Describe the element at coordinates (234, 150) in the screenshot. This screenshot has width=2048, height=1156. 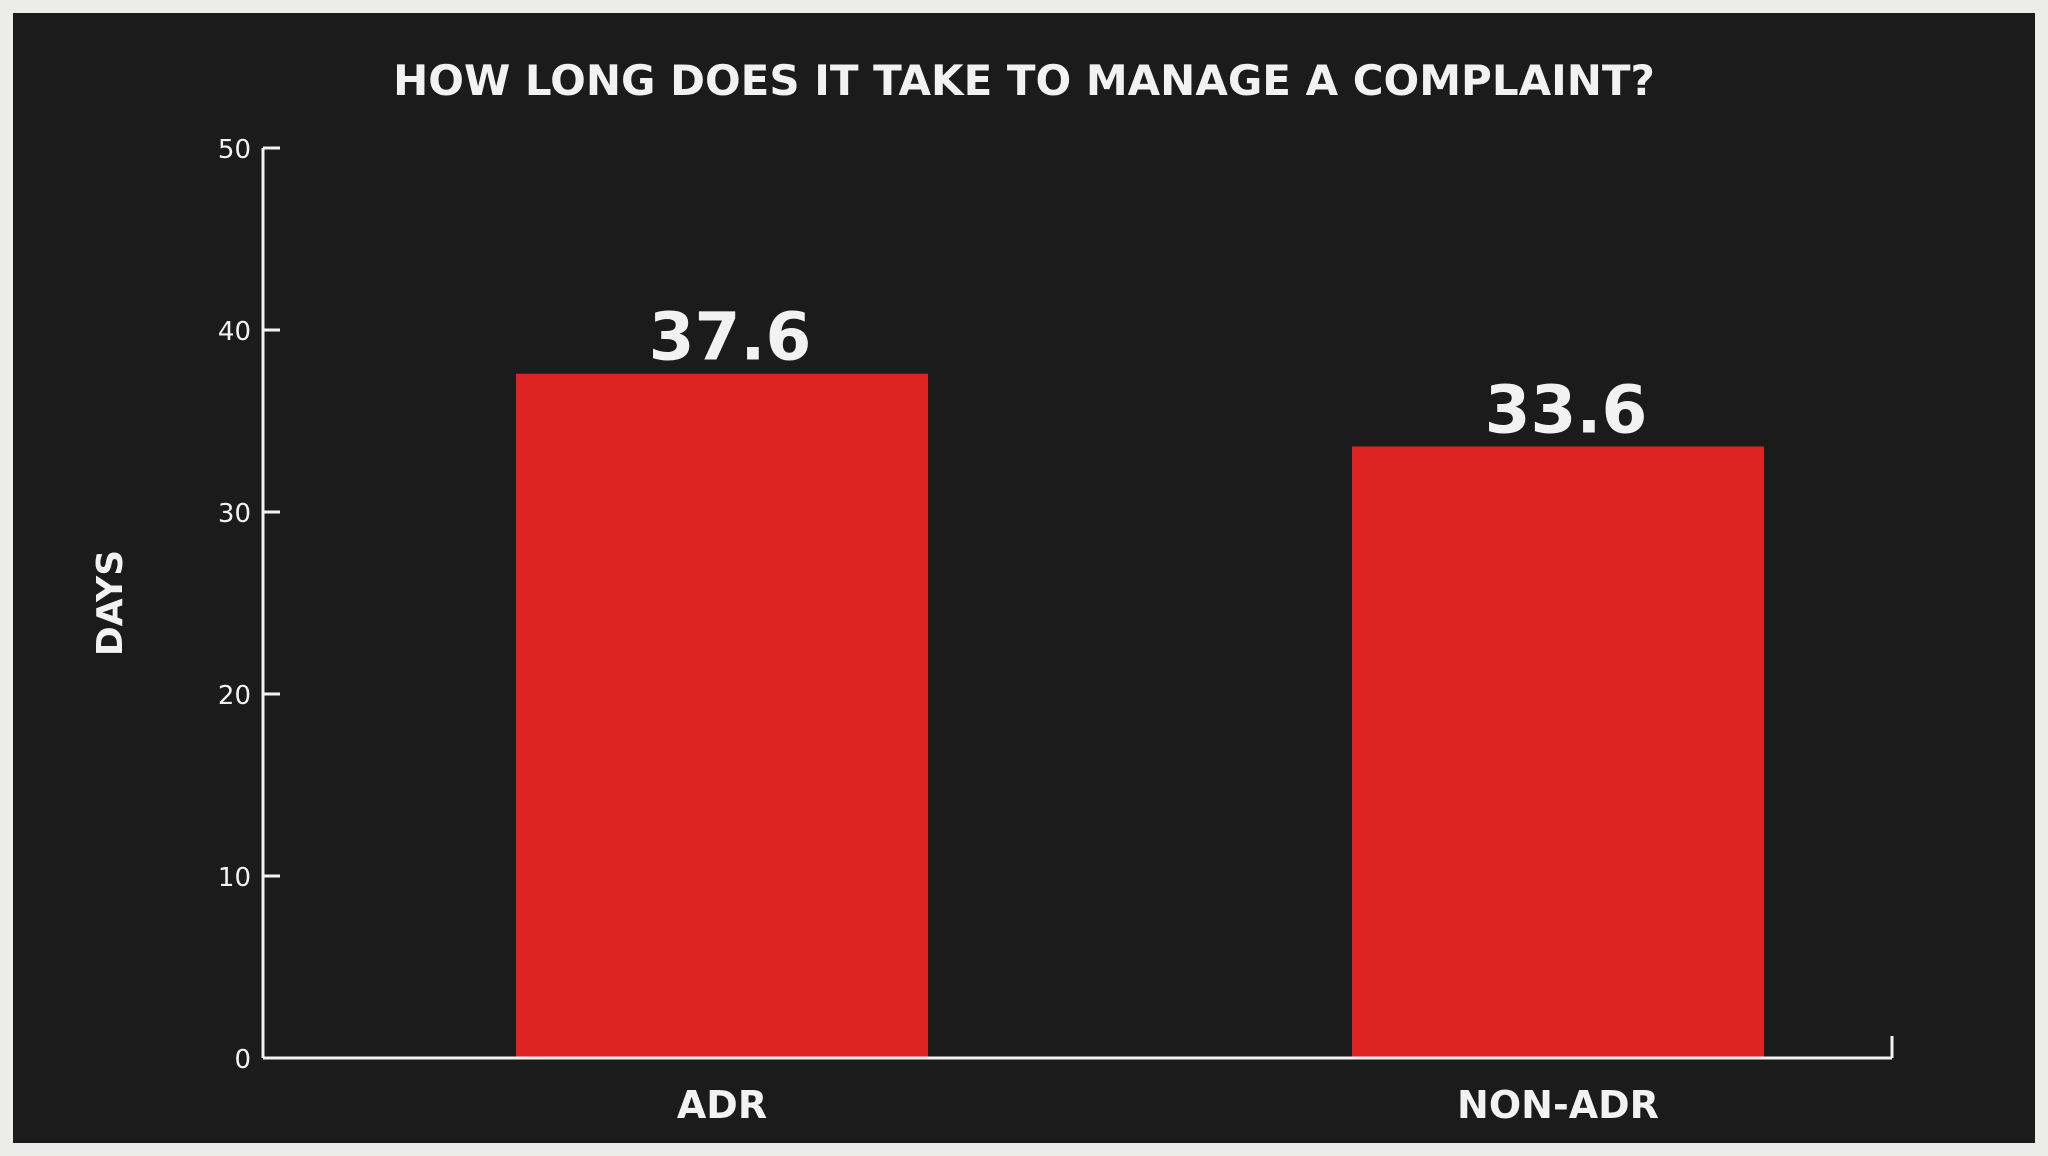
I see `y-tick-label-50: 50` at that location.